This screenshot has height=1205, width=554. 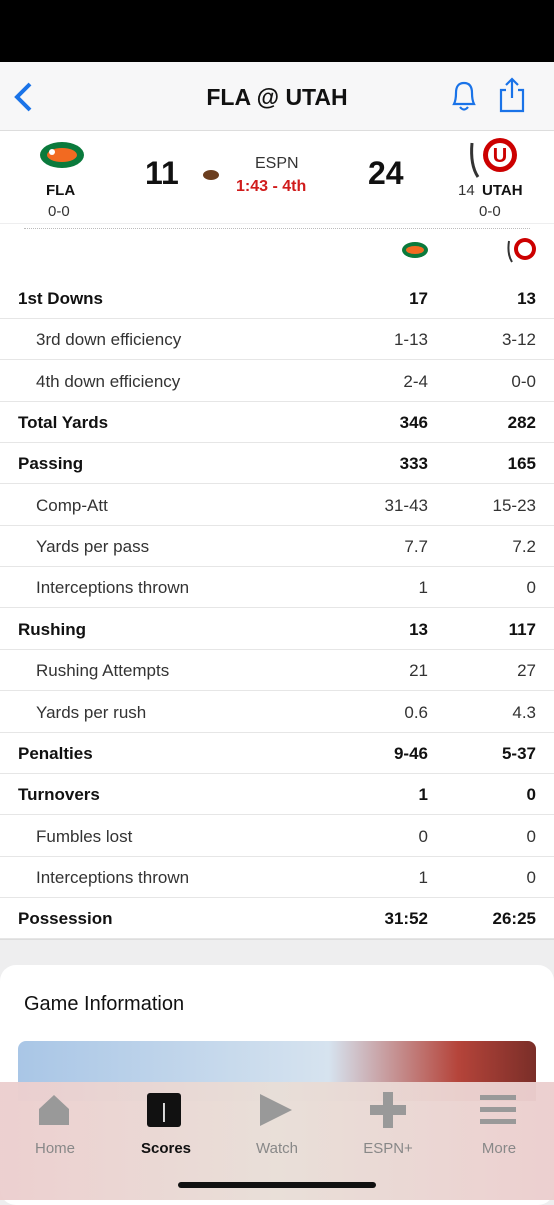 I want to click on stat-label: 1st Downs, so click(x=61, y=298).